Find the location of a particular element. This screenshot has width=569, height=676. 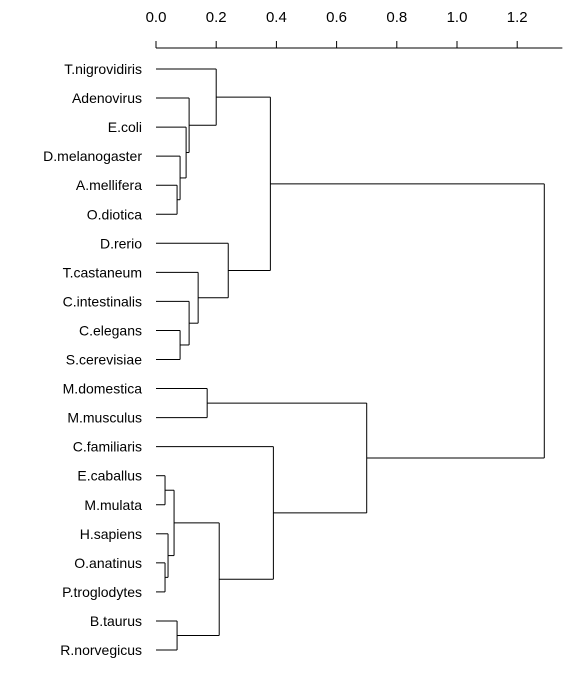

leaf-label-d-melanogaster: D.melanogaster is located at coordinates (92, 156).